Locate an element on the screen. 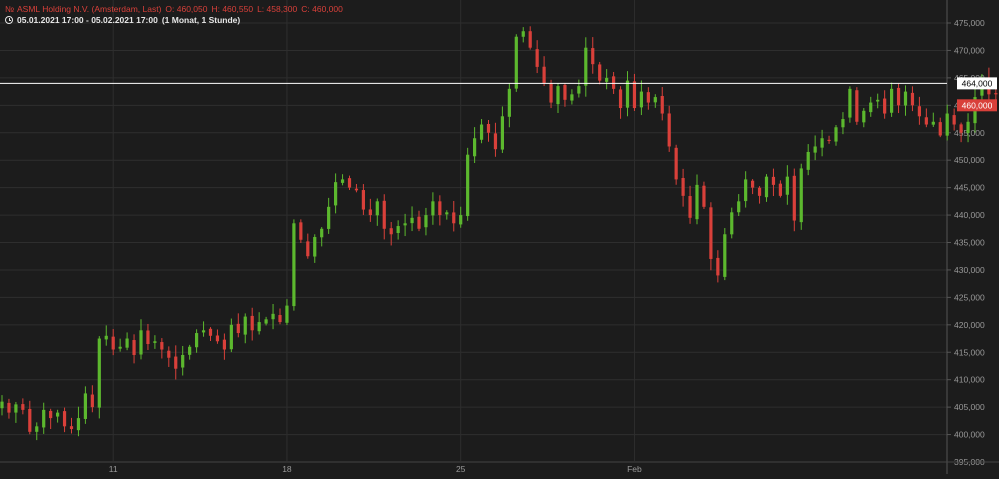 The width and height of the screenshot is (999, 479). interval-label: (1 Monat, 1 Stunde) is located at coordinates (201, 20).